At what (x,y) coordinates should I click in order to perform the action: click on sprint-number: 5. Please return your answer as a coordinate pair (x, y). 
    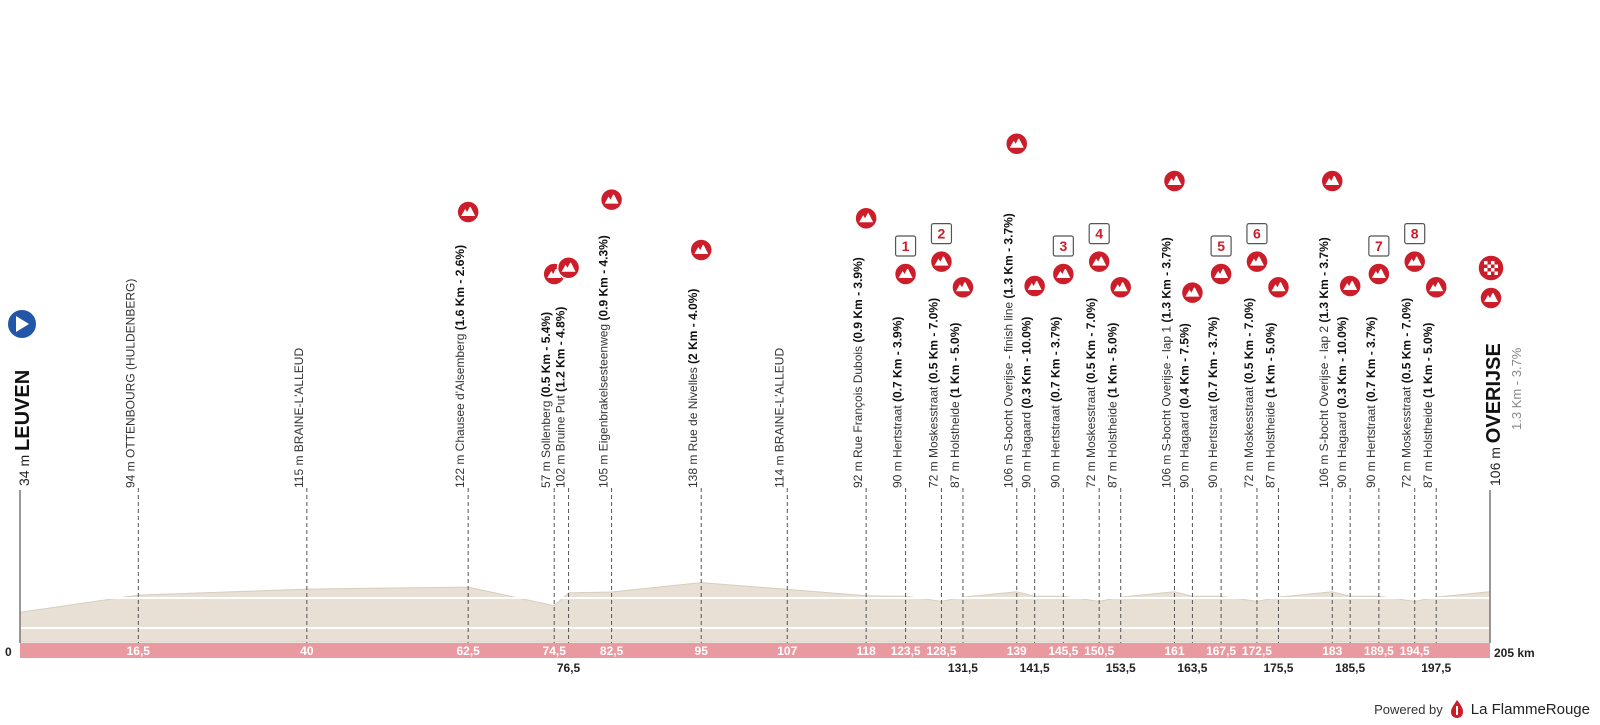
    Looking at the image, I should click on (1221, 246).